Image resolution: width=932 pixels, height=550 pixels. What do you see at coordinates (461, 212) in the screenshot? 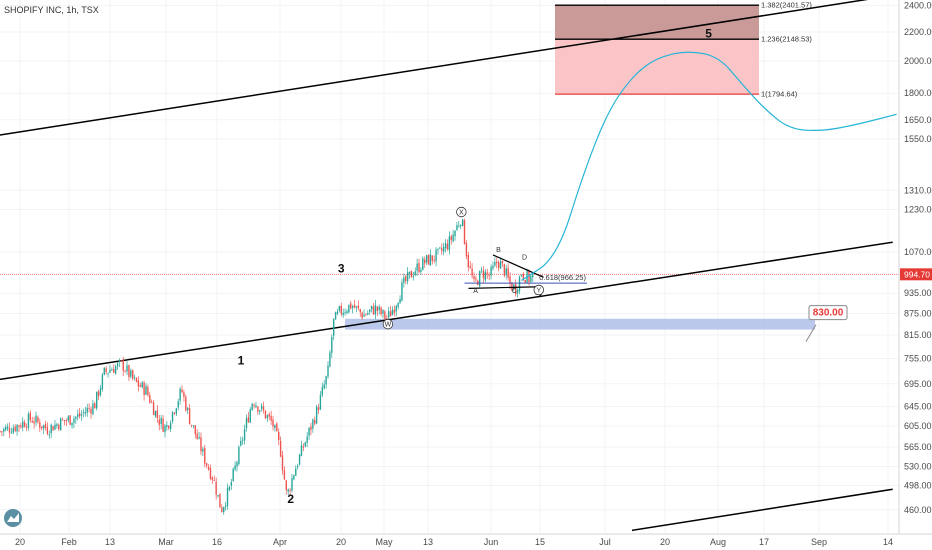
I see `circled-wave-label: X` at bounding box center [461, 212].